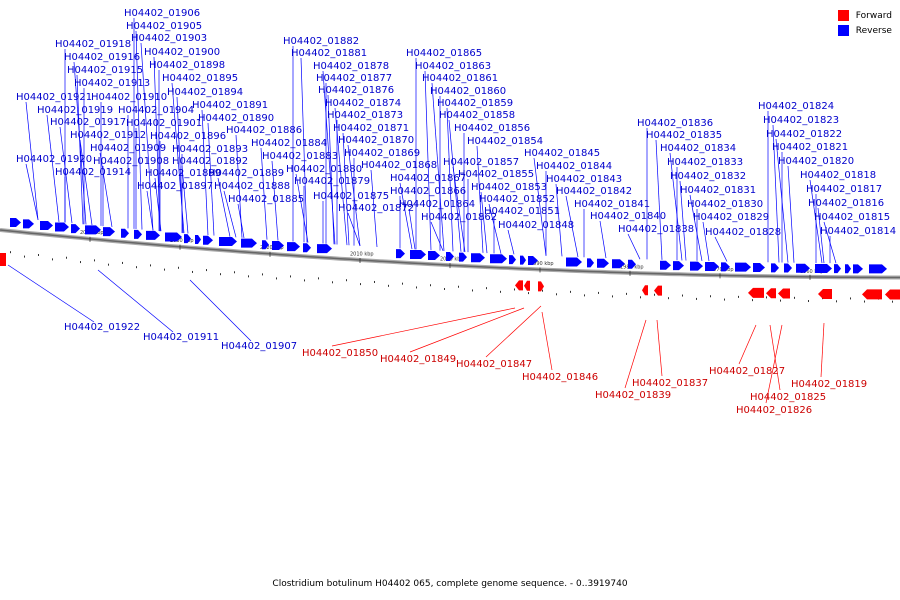  What do you see at coordinates (747, 371) in the screenshot?
I see `gene-label-forward: H04402_01827` at bounding box center [747, 371].